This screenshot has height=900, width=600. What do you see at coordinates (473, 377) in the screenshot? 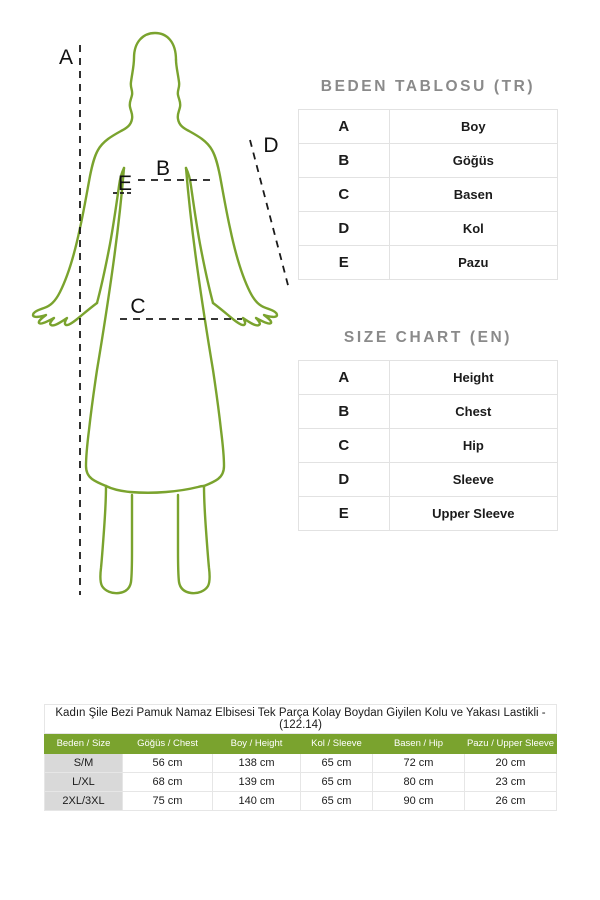
I see `en-value-0: Height` at bounding box center [473, 377].